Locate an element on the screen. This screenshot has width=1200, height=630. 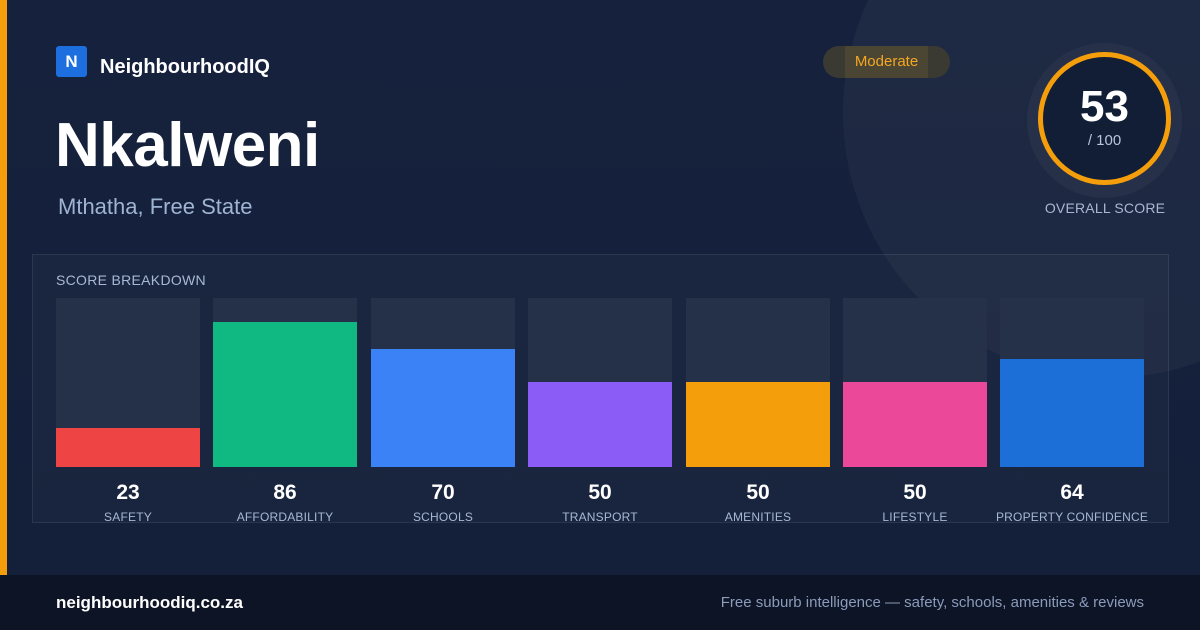
bar-label: PROPERTY CONFIDENCE is located at coordinates (1072, 517).